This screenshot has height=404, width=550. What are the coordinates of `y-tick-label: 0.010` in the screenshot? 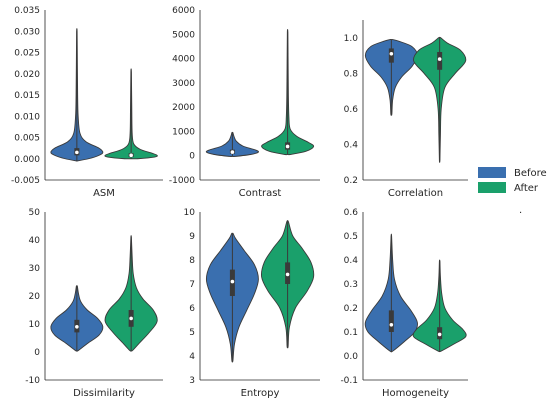 It's located at (27, 117).